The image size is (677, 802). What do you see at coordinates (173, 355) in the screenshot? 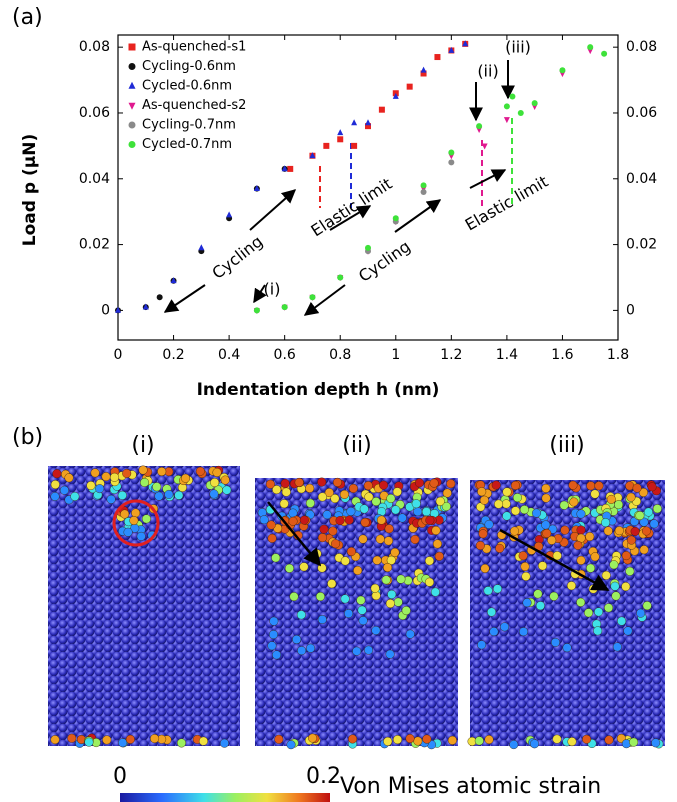
I see `x-tick-label: 0.2` at bounding box center [173, 355].